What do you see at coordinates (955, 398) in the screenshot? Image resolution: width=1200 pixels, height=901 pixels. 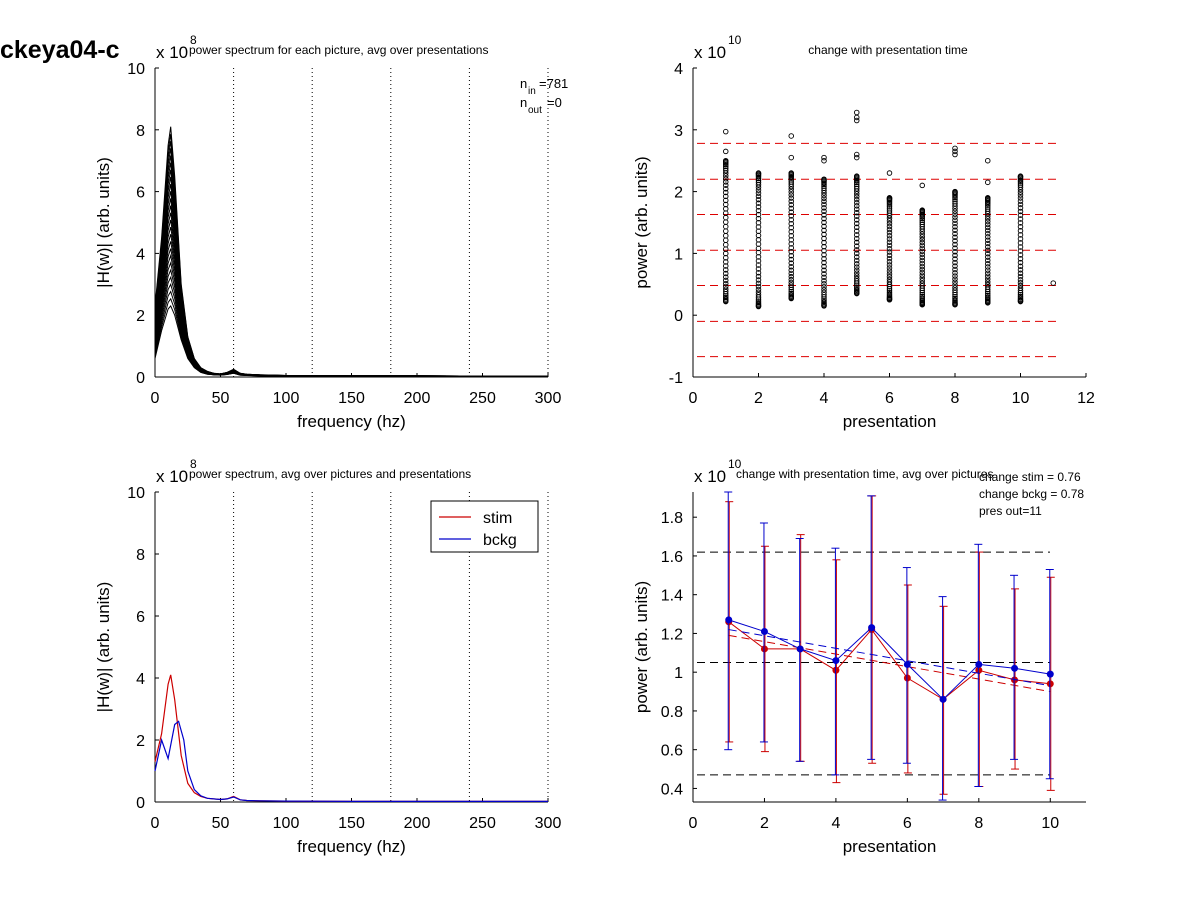 I see `x-tick-label: 8` at bounding box center [955, 398].